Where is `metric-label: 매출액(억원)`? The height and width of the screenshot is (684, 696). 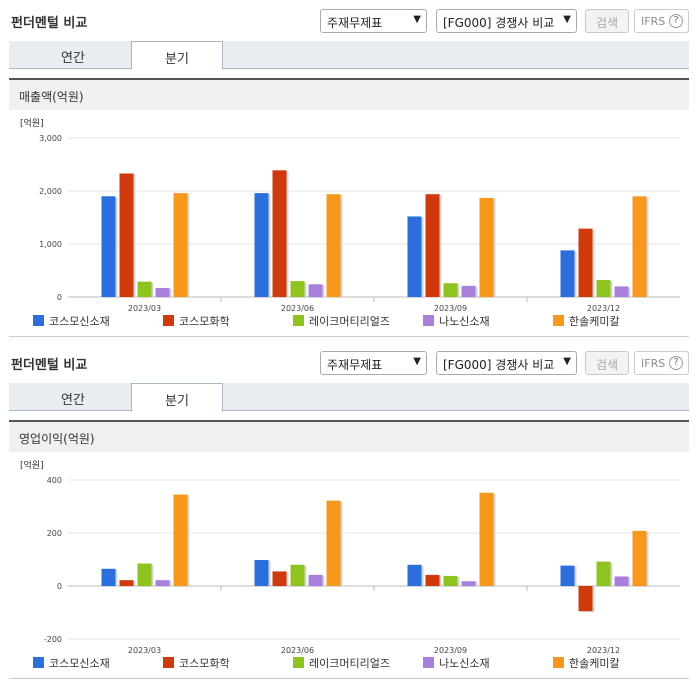 metric-label: 매출액(억원) is located at coordinates (349, 95).